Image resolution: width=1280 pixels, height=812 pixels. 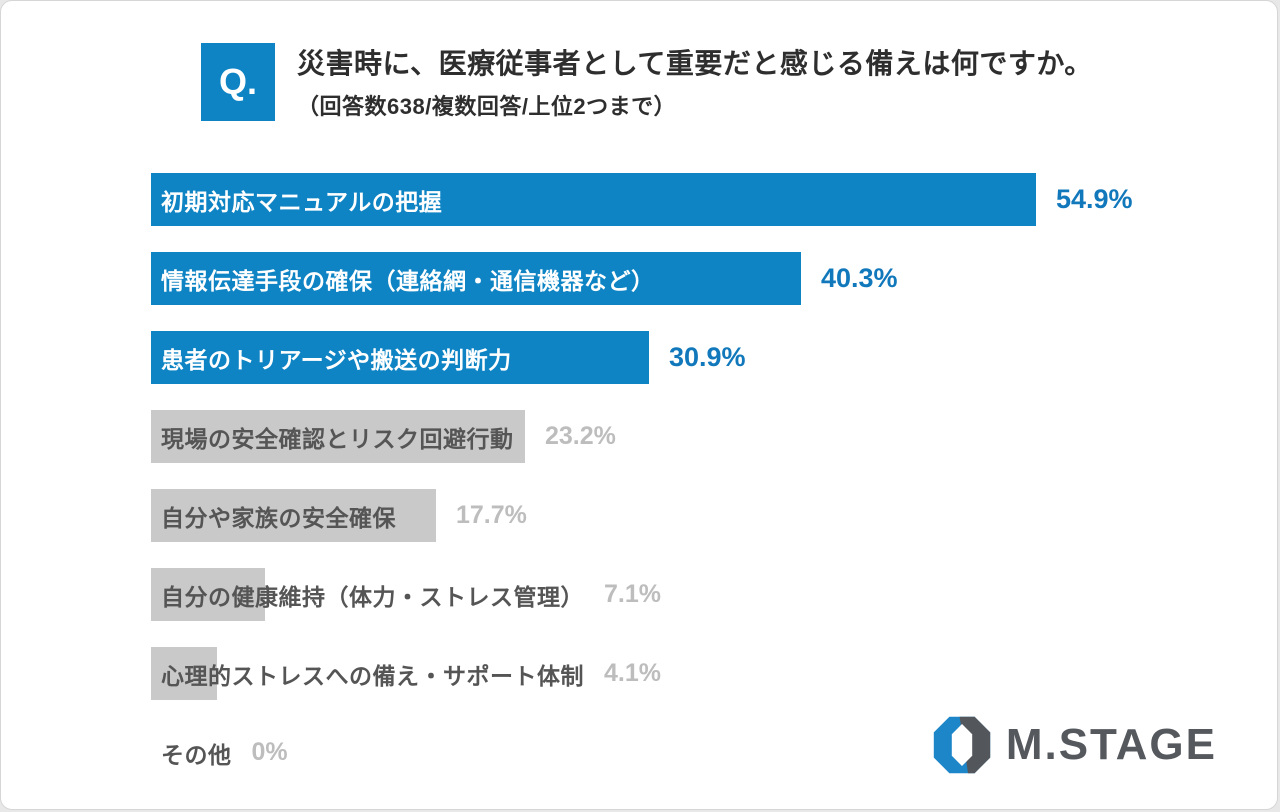 I want to click on bar-label: 心理的ストレスへの備え・サポート体制, so click(x=372, y=675).